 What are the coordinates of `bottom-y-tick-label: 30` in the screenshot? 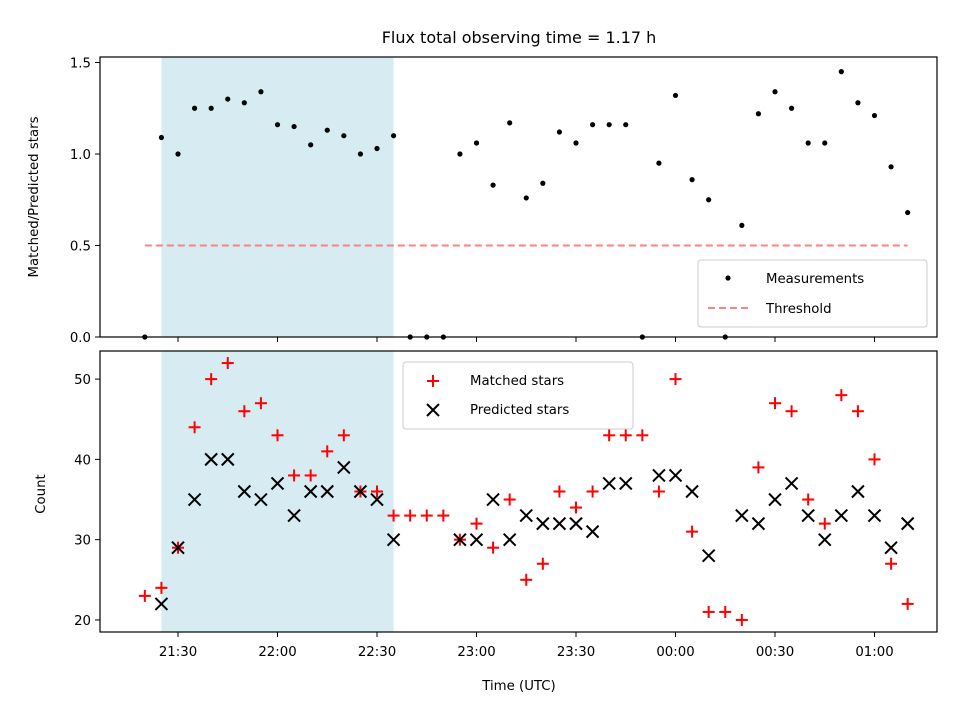 It's located at (82, 541).